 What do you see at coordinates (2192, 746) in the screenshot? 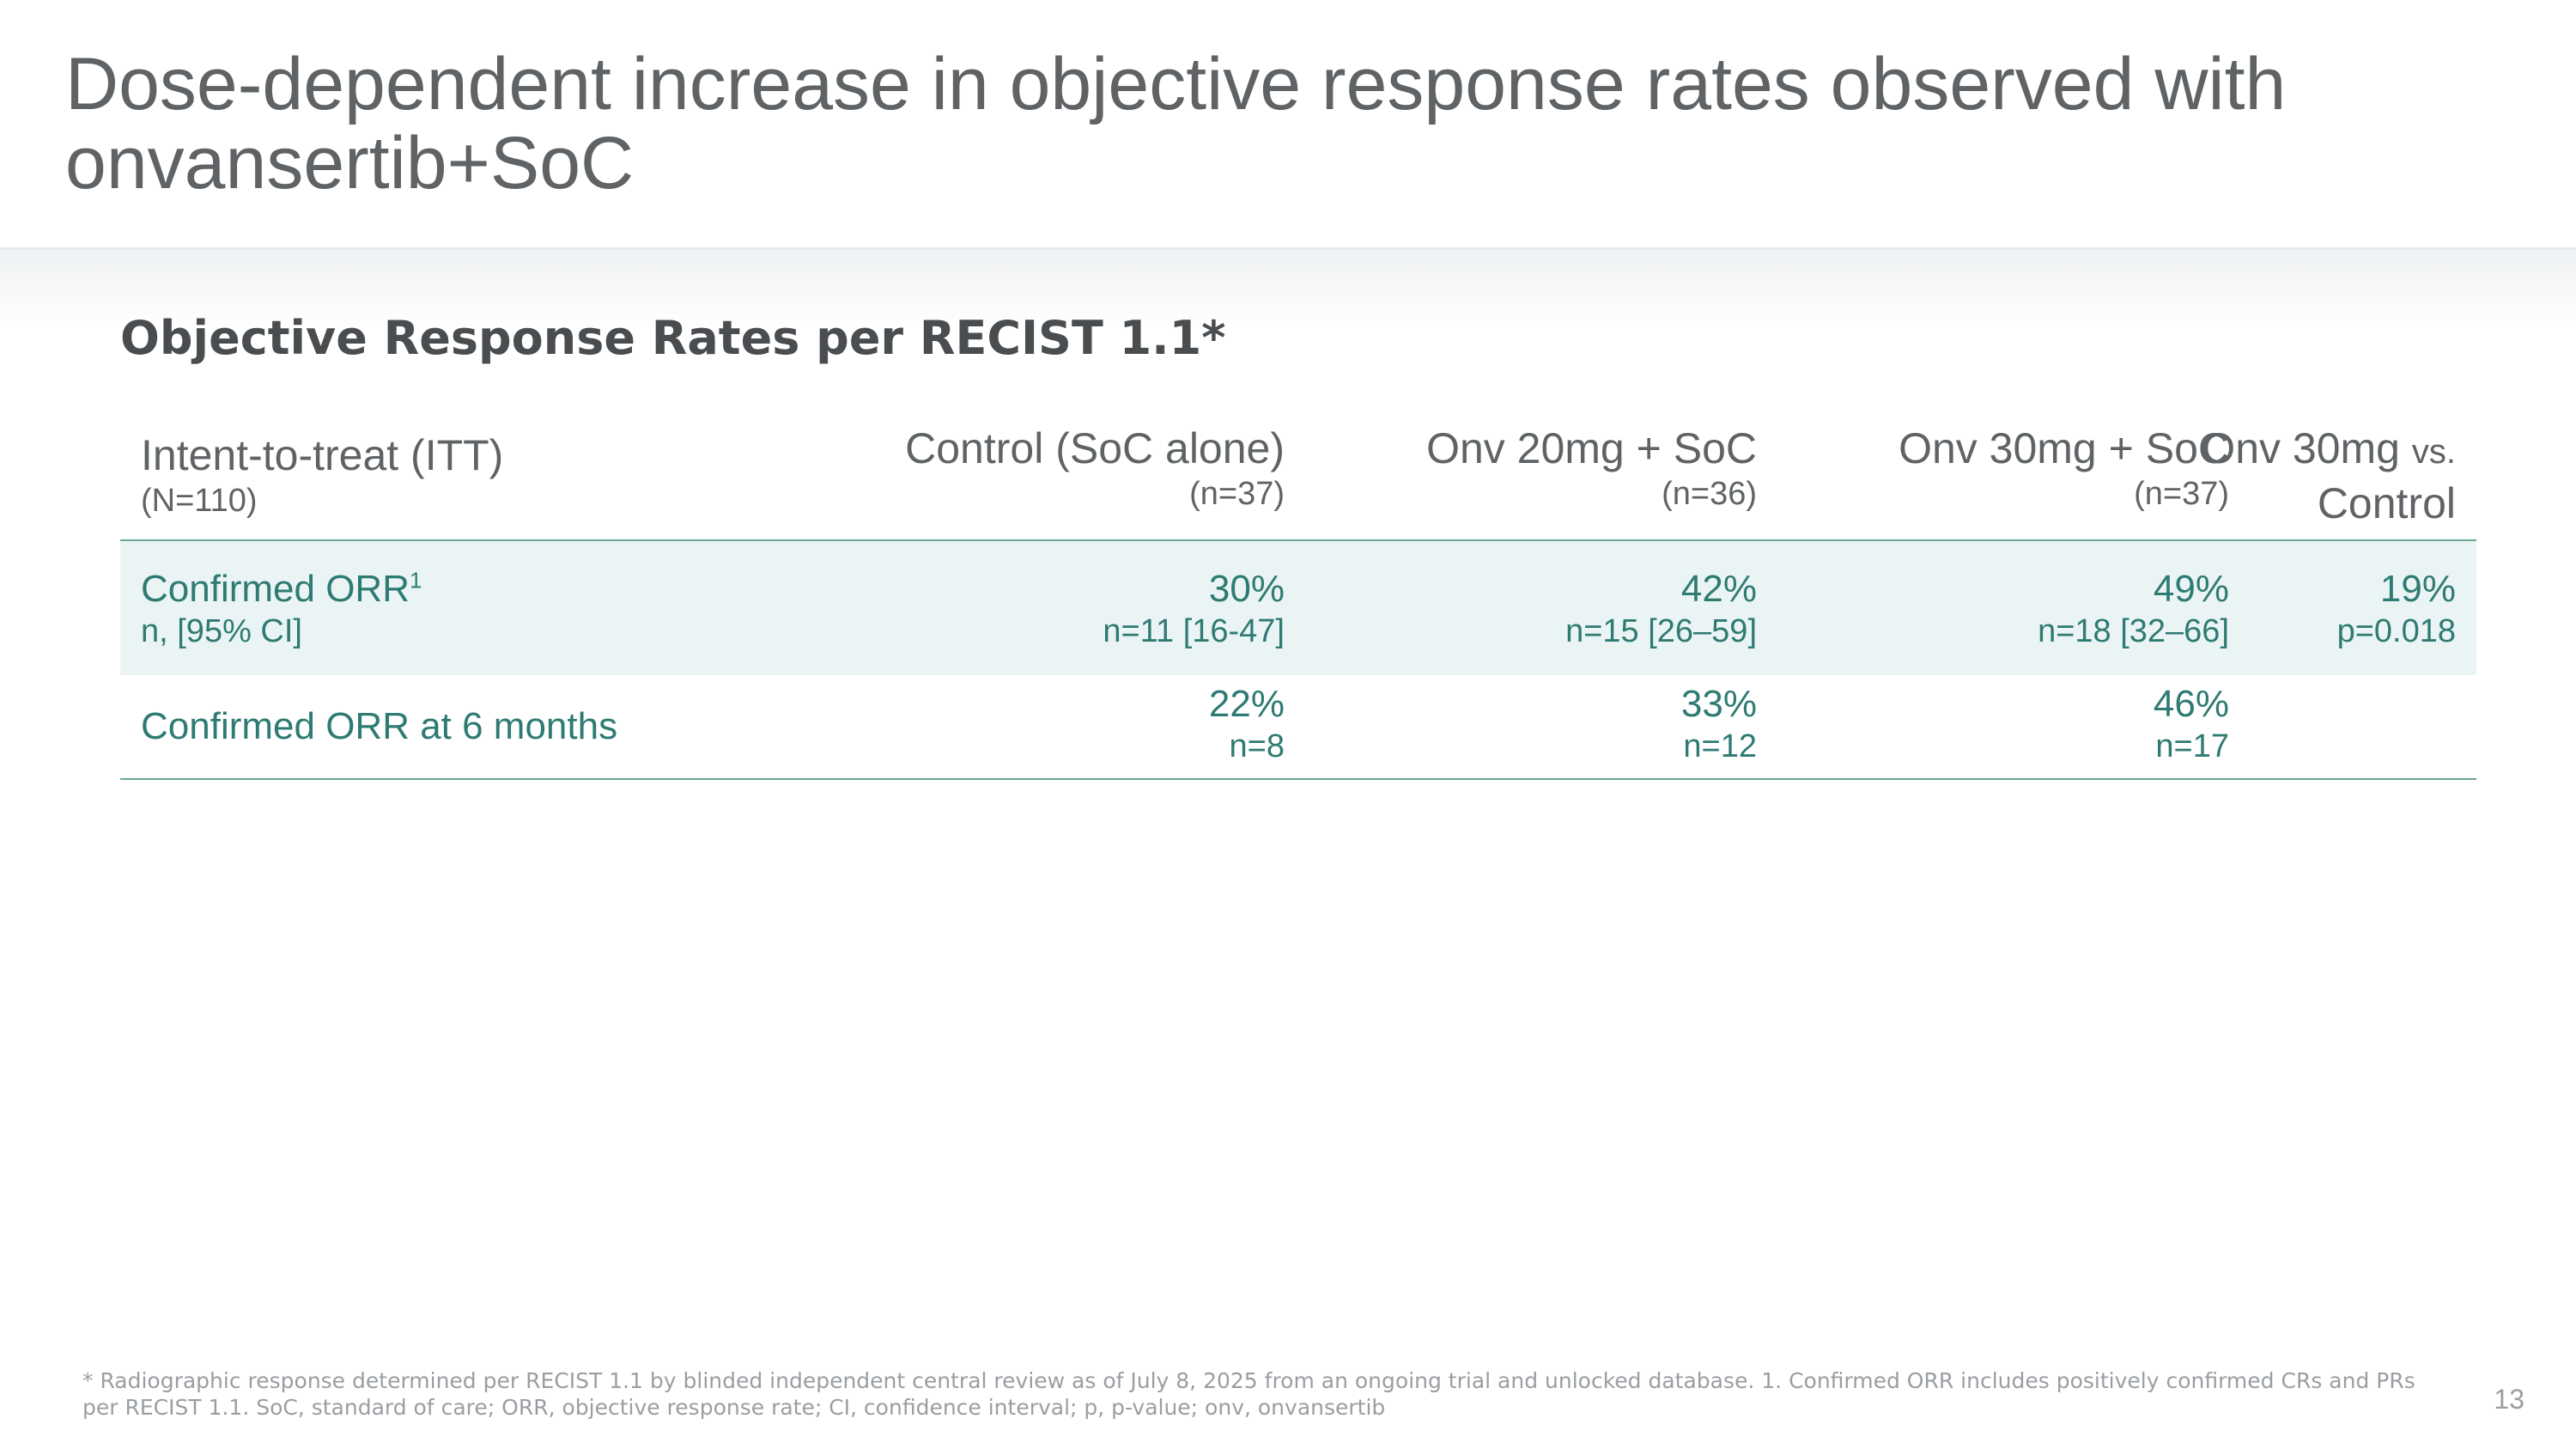
I see `onv30-orr6-detail: n=17` at bounding box center [2192, 746].